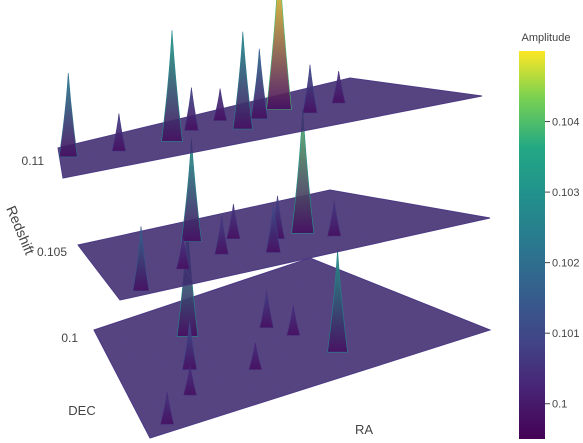 Image resolution: width=583 pixels, height=443 pixels. What do you see at coordinates (559, 405) in the screenshot?
I see `colorbar-tick-label: 0.1` at bounding box center [559, 405].